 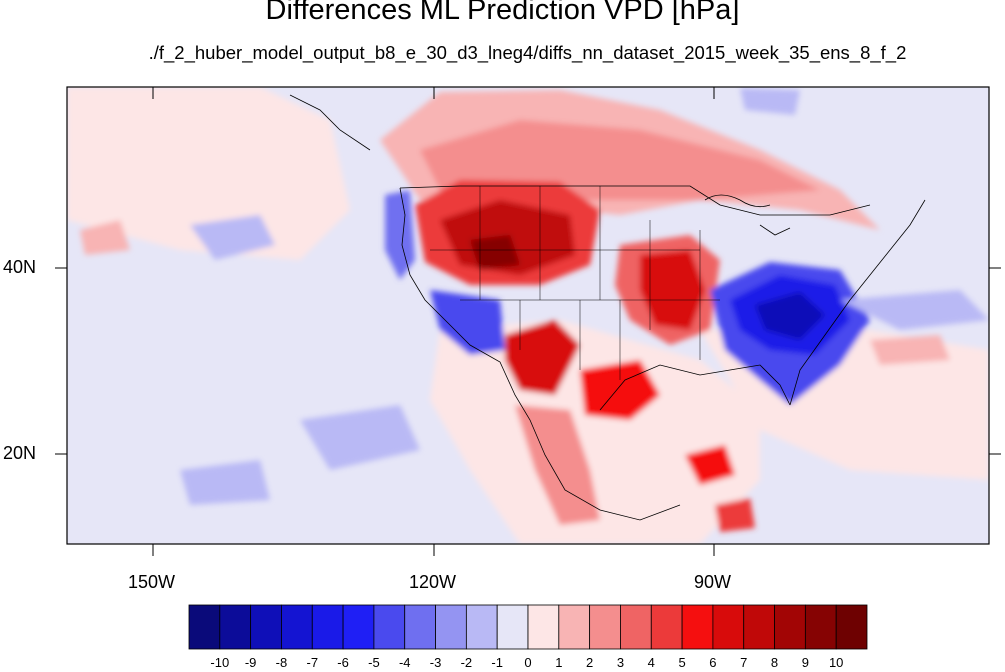 I want to click on colorbar-tick-label: 7, so click(x=744, y=662).